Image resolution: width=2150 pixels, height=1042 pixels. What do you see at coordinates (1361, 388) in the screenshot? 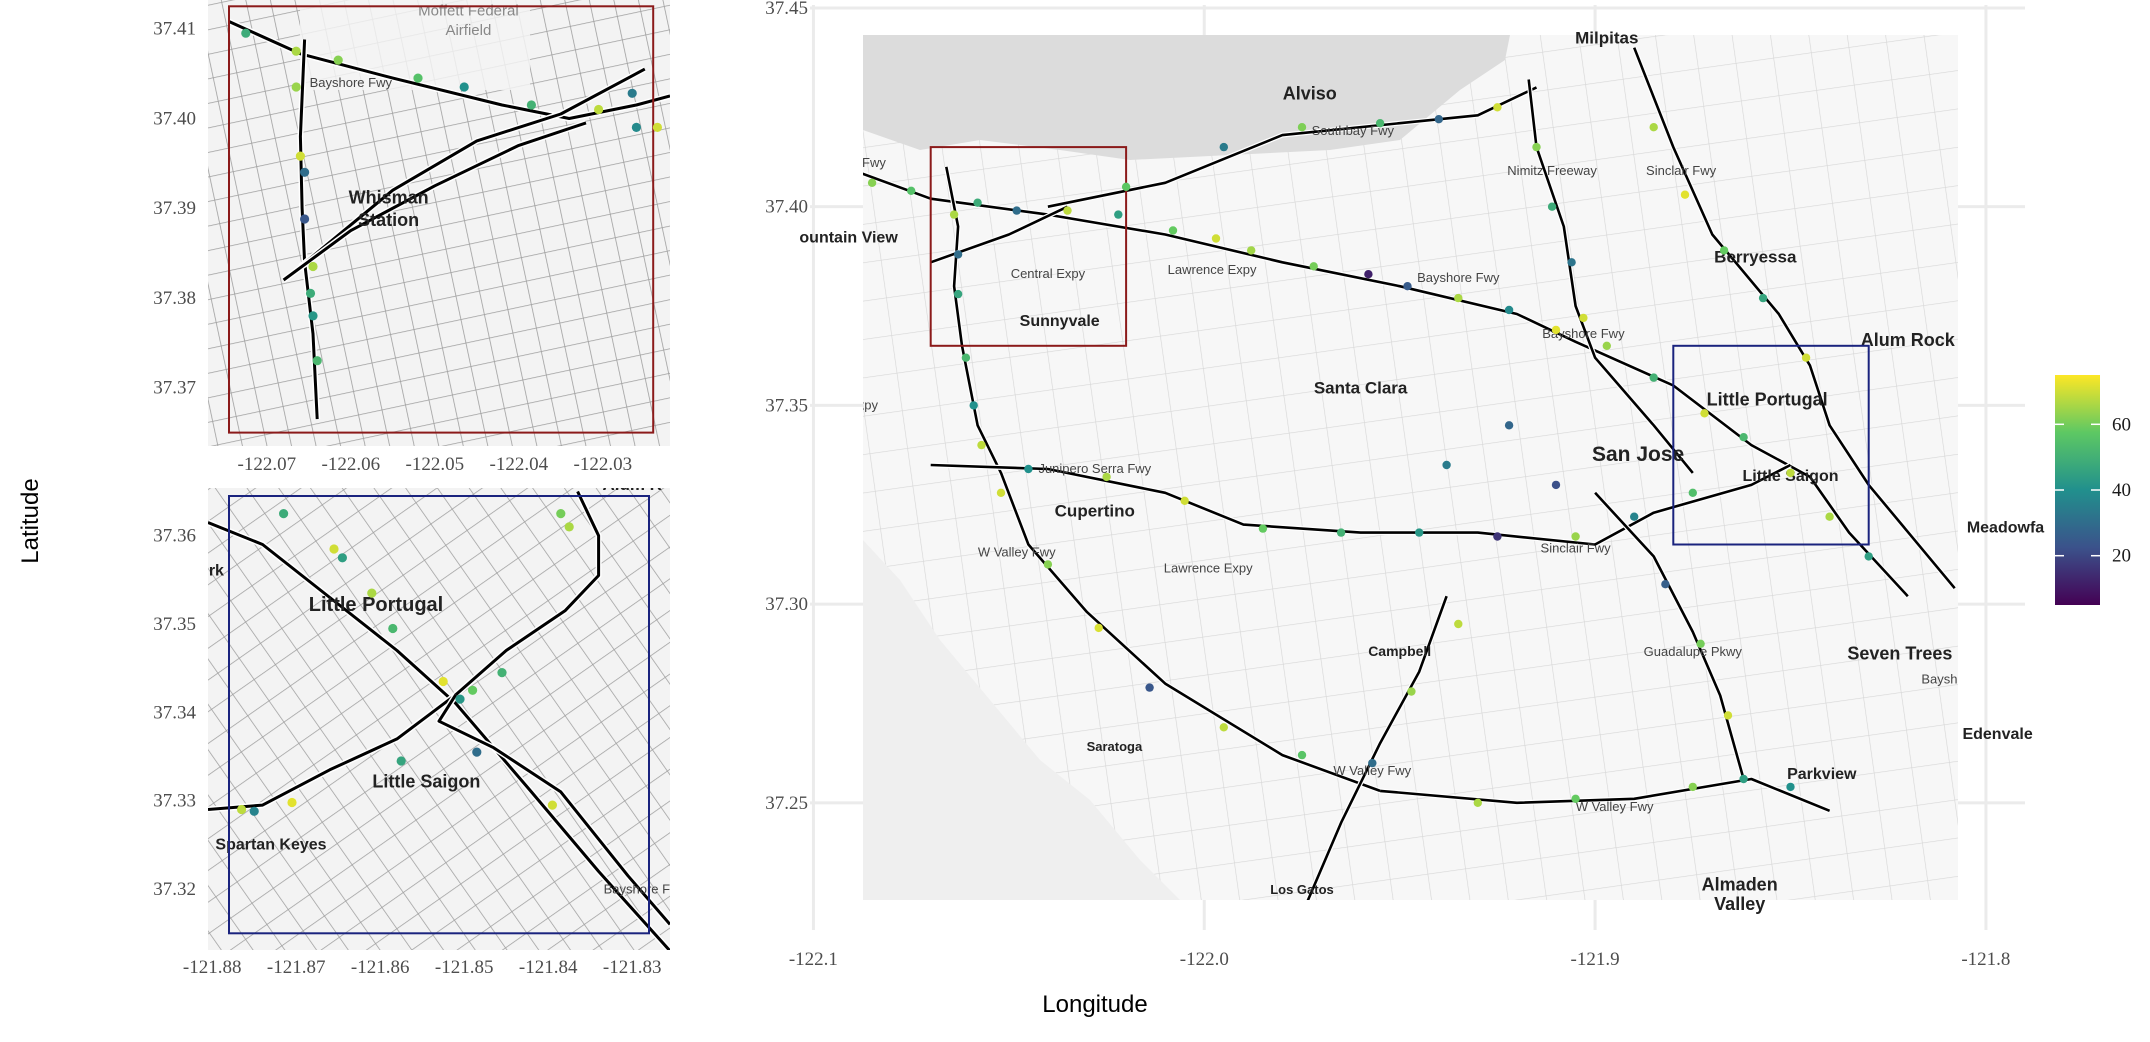
I see `place-label: Santa Clara` at bounding box center [1361, 388].